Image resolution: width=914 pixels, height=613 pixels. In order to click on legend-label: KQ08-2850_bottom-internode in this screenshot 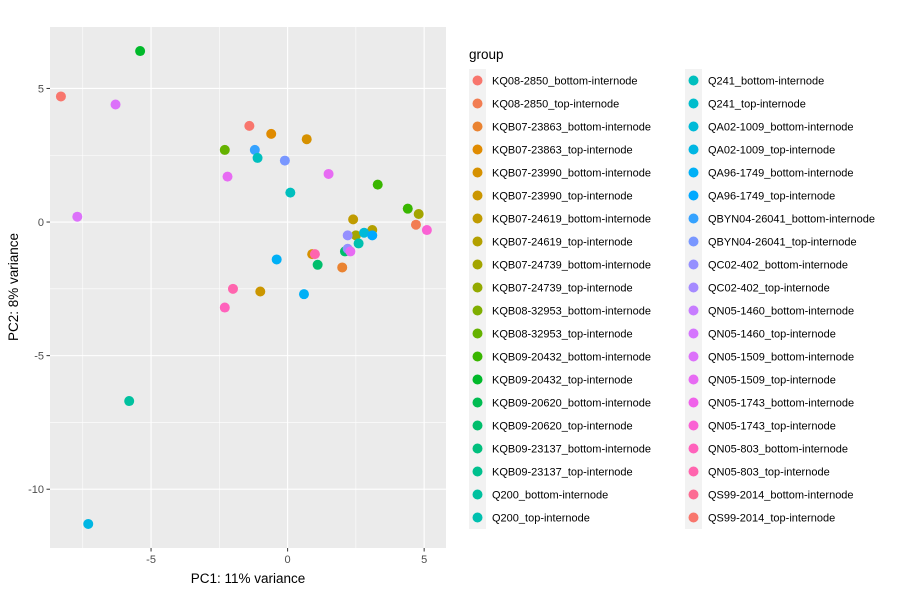, I will do `click(565, 82)`.